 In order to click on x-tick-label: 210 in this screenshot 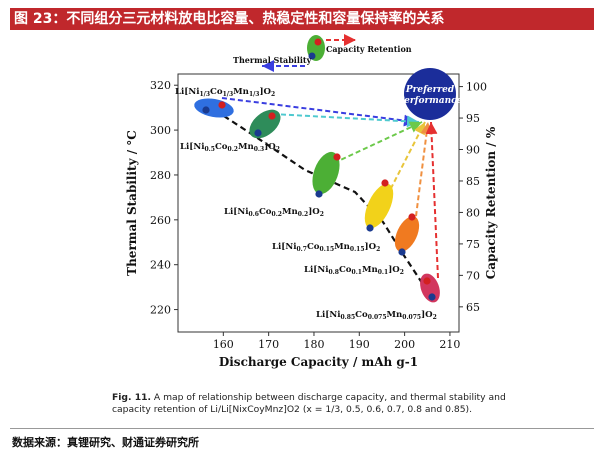, I will do `click(449, 344)`.